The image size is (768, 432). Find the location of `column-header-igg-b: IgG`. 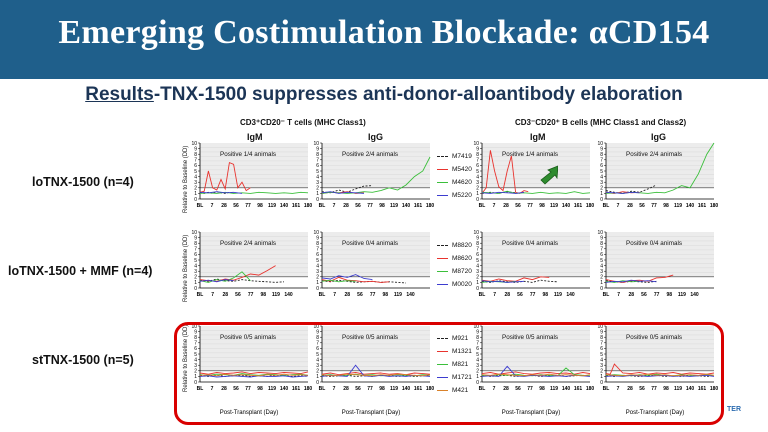

column-header-igg-b: IgG is located at coordinates (658, 137).